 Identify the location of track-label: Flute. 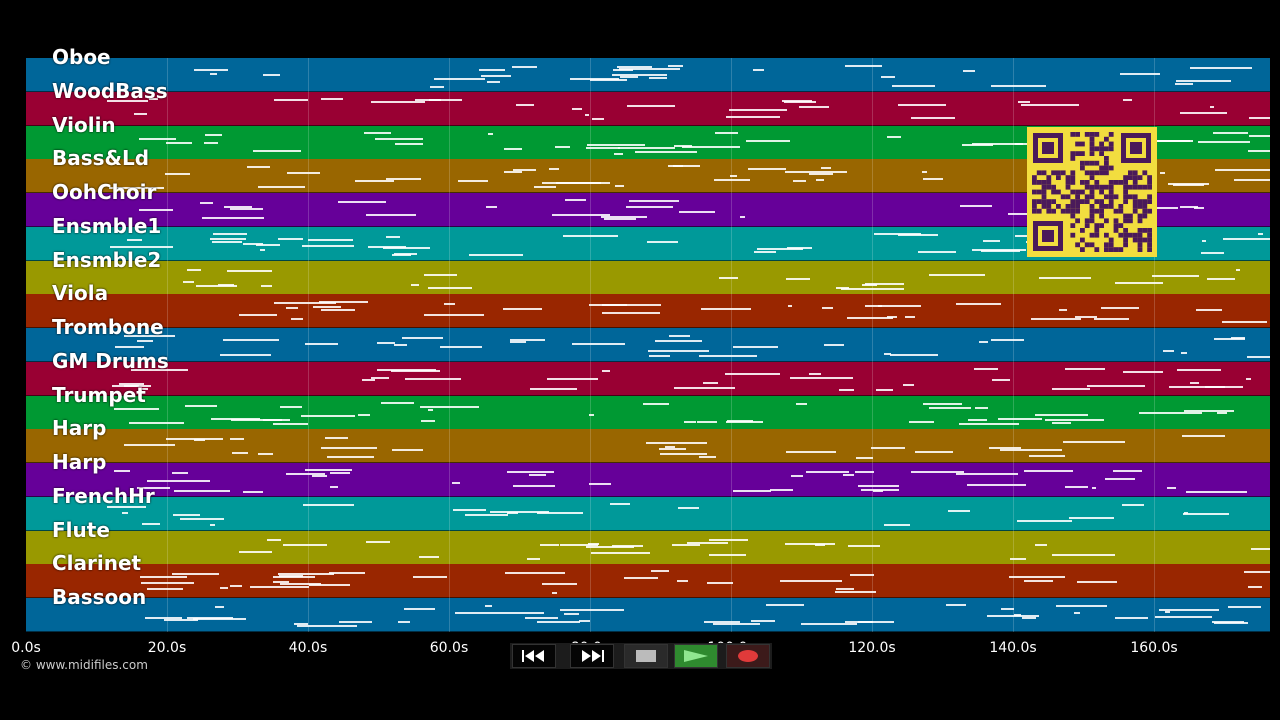
(81, 529).